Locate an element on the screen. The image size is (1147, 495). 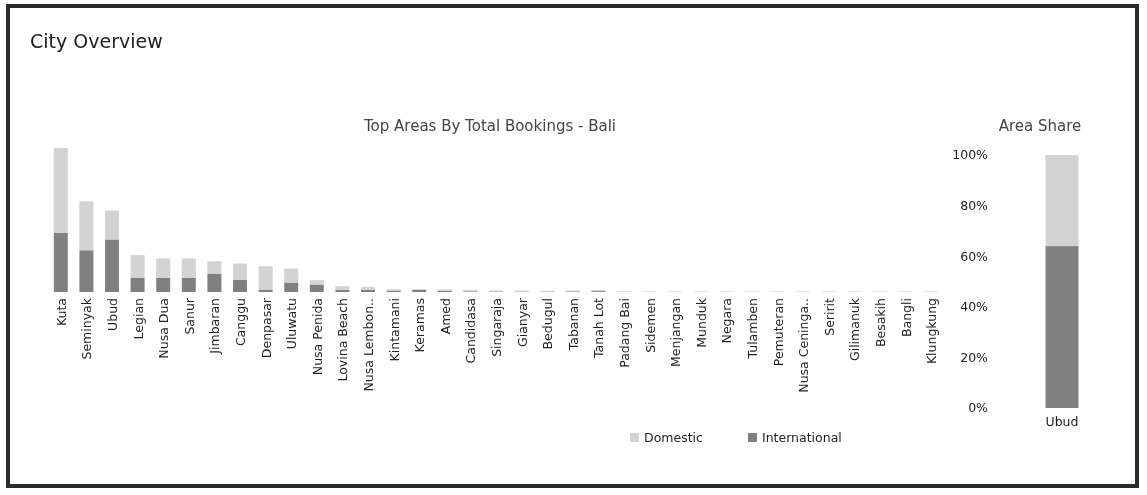
x-tick-label: Seririt is located at coordinates (829, 316).